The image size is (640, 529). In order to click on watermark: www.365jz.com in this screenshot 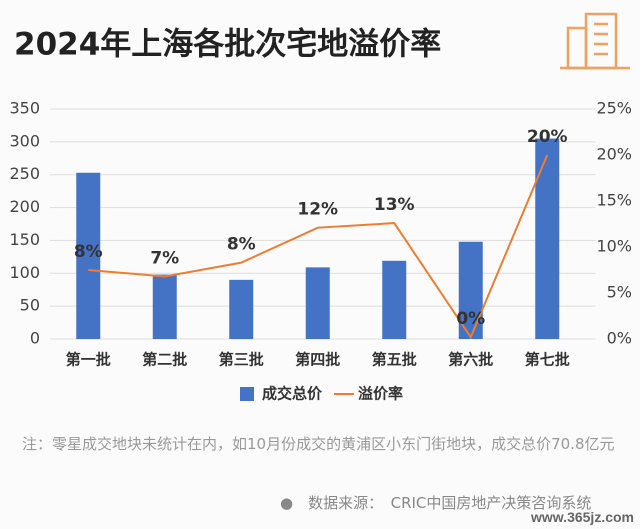, I will do `click(582, 517)`.